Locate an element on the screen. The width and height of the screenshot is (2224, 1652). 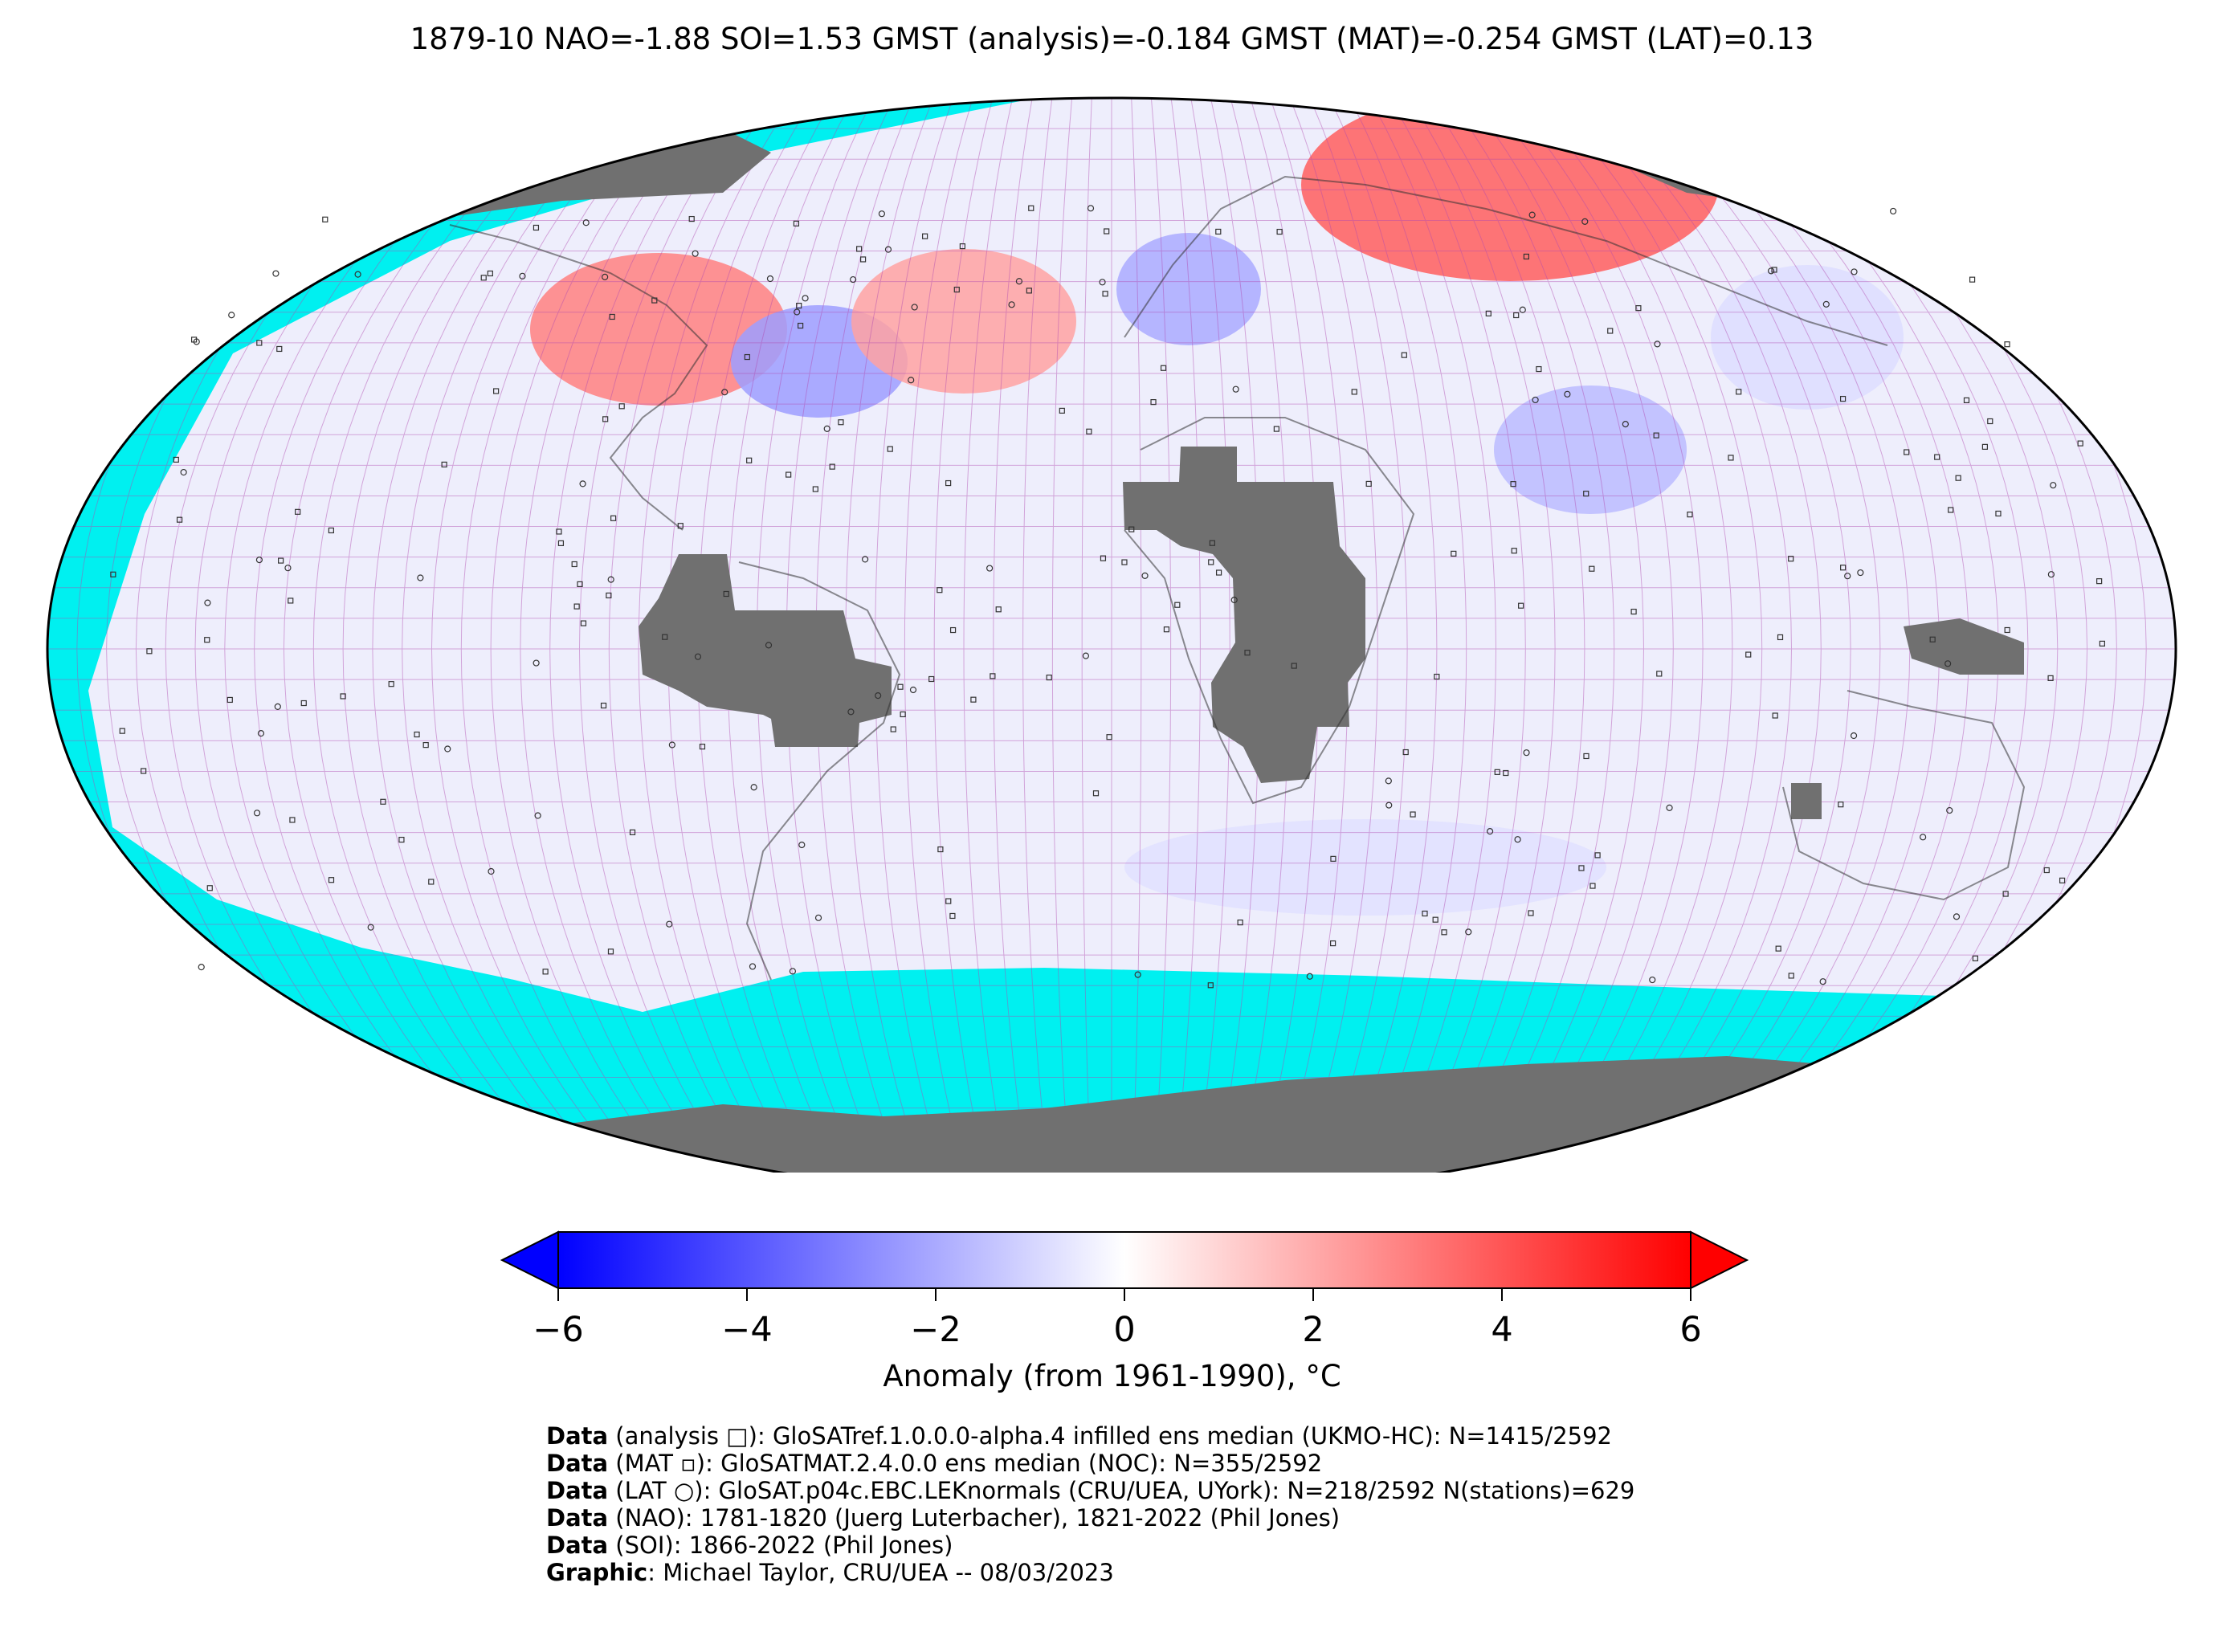
land-no-data-africa is located at coordinates (1244, 615).